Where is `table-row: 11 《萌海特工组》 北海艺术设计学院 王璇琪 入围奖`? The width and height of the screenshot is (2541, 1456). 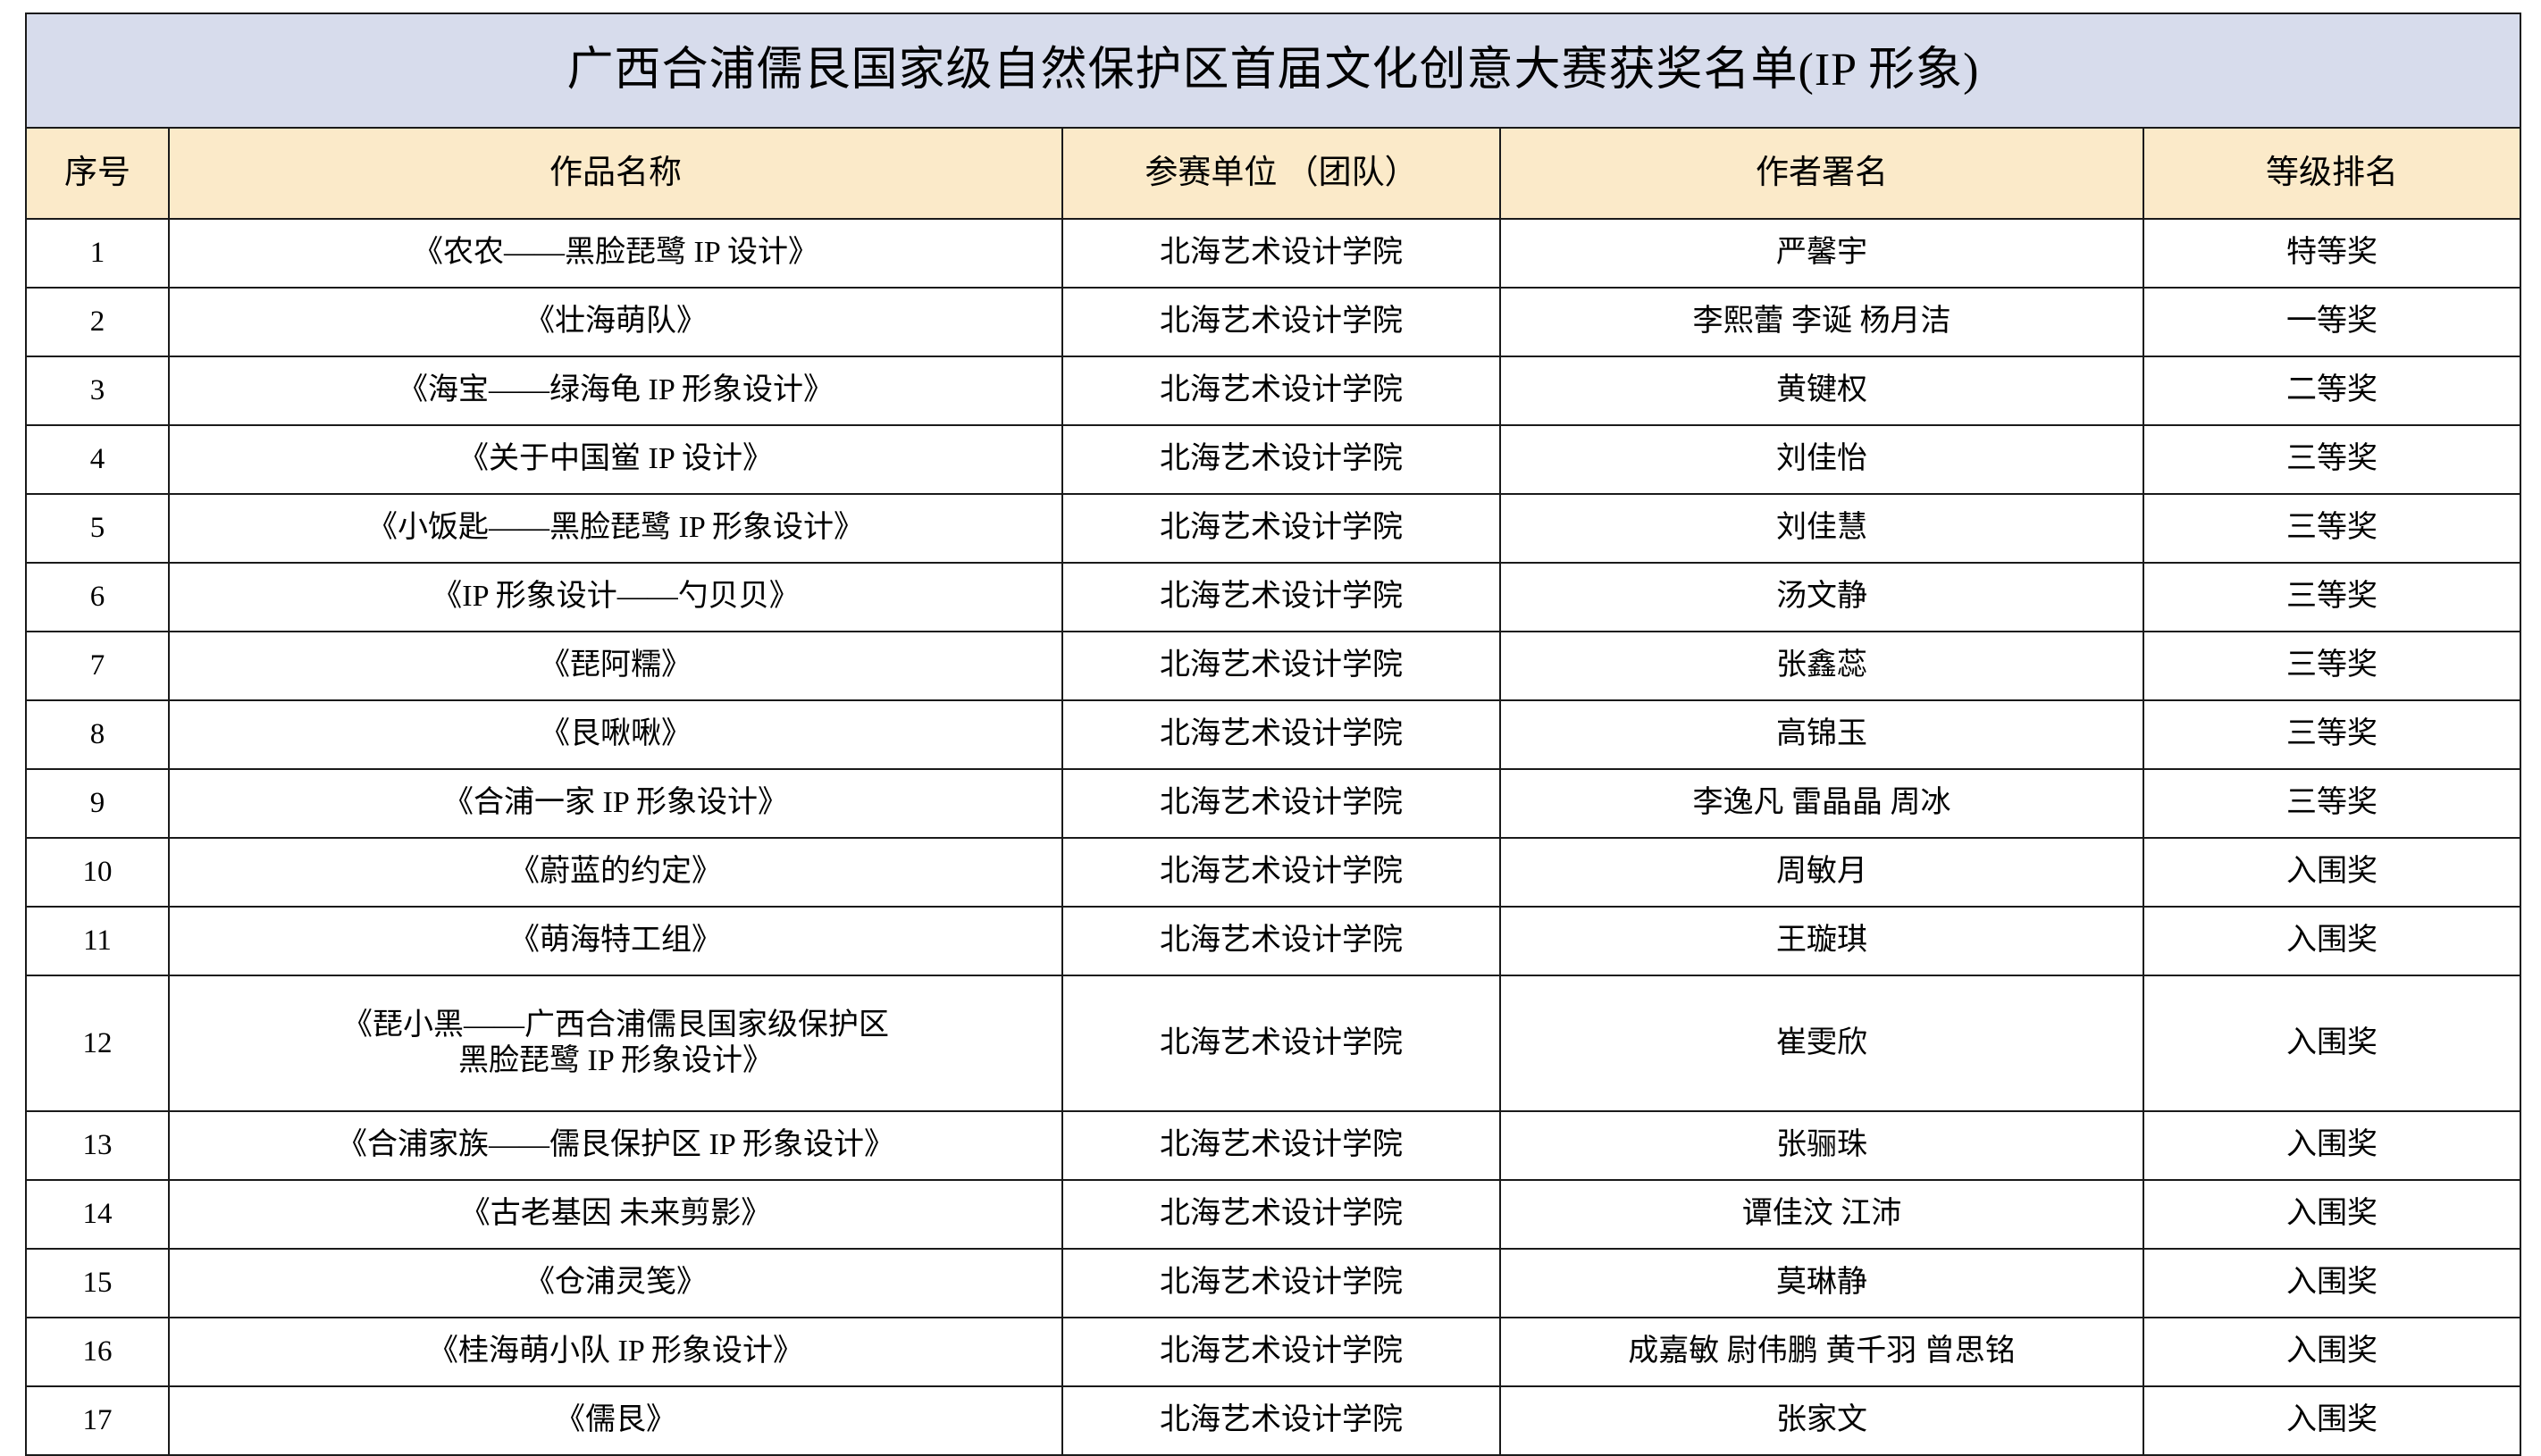 table-row: 11 《萌海特工组》 北海艺术设计学院 王璇琪 入围奖 is located at coordinates (1274, 941).